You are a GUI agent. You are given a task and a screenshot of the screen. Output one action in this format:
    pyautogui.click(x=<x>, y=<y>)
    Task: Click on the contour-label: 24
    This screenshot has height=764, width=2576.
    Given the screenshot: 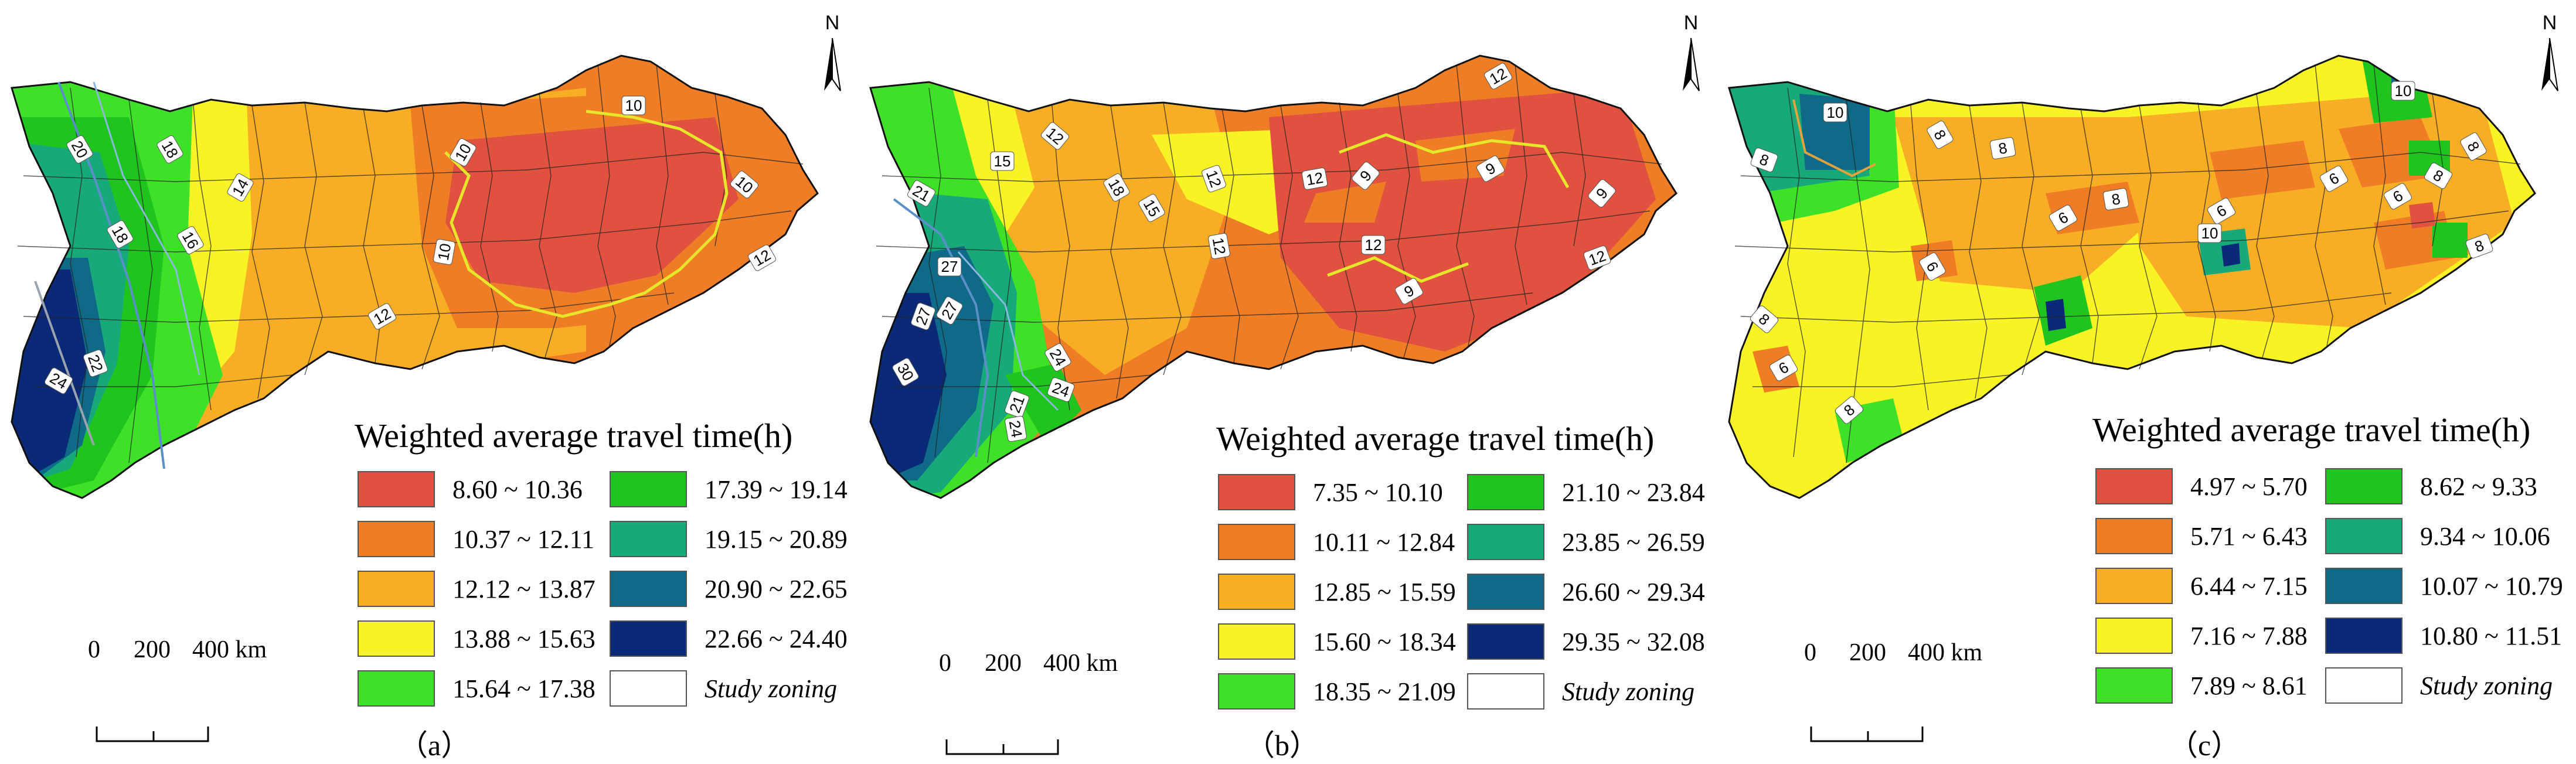 What is the action you would take?
    pyautogui.click(x=1016, y=429)
    